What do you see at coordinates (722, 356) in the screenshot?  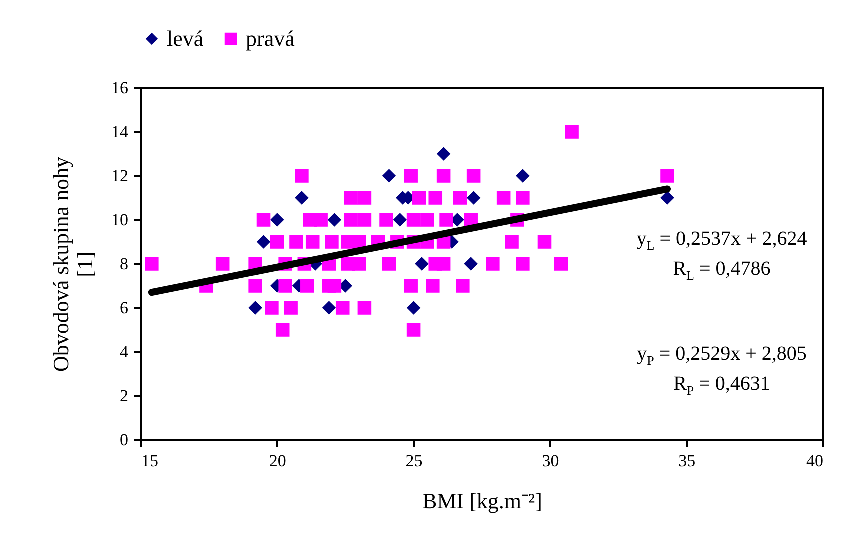 I see `annotation: y$_{P}$ = 0,2529x + 2,805` at bounding box center [722, 356].